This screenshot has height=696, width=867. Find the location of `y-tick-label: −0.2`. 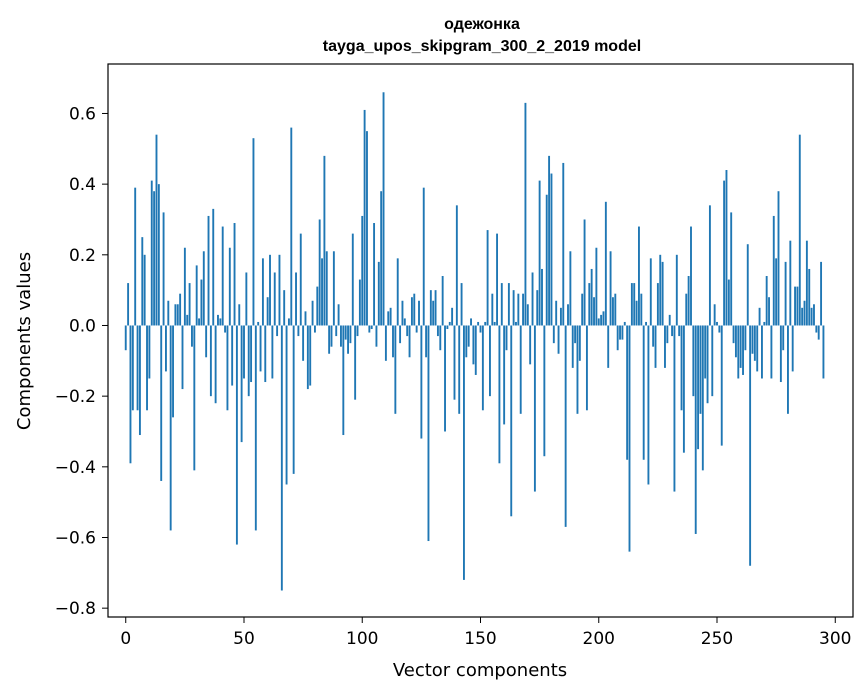

y-tick-label: −0.2 is located at coordinates (75, 397).